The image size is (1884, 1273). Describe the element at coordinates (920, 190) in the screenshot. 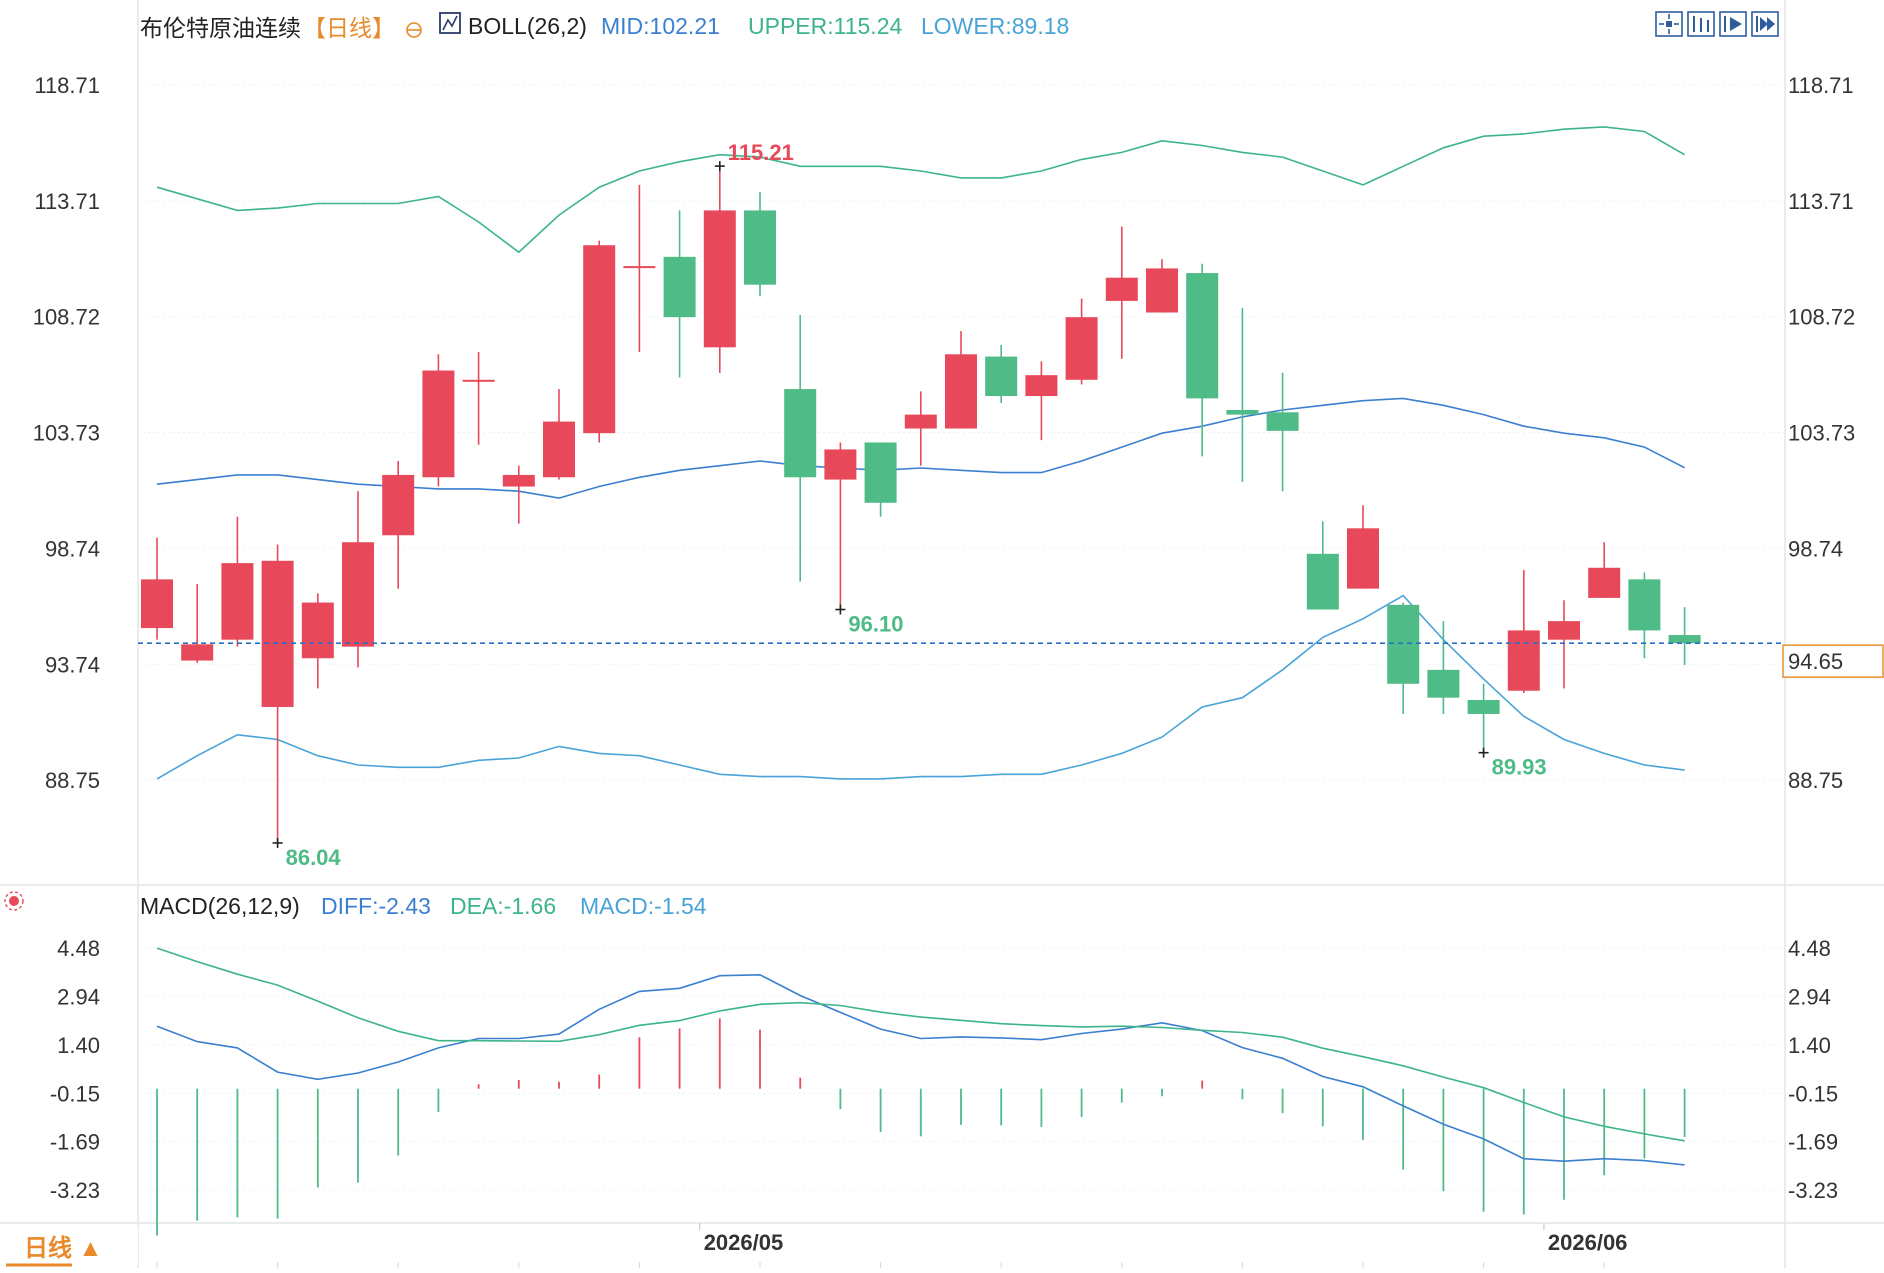

I see `boll-upper-line` at that location.